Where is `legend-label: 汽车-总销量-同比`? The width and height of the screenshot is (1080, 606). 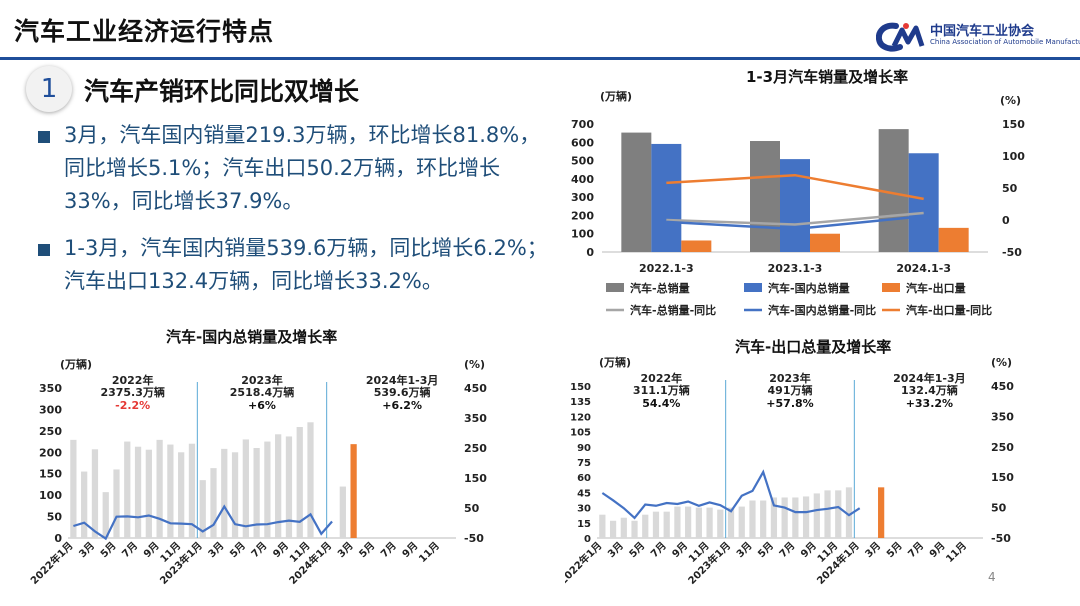
legend-label: 汽车-总销量-同比 is located at coordinates (673, 310).